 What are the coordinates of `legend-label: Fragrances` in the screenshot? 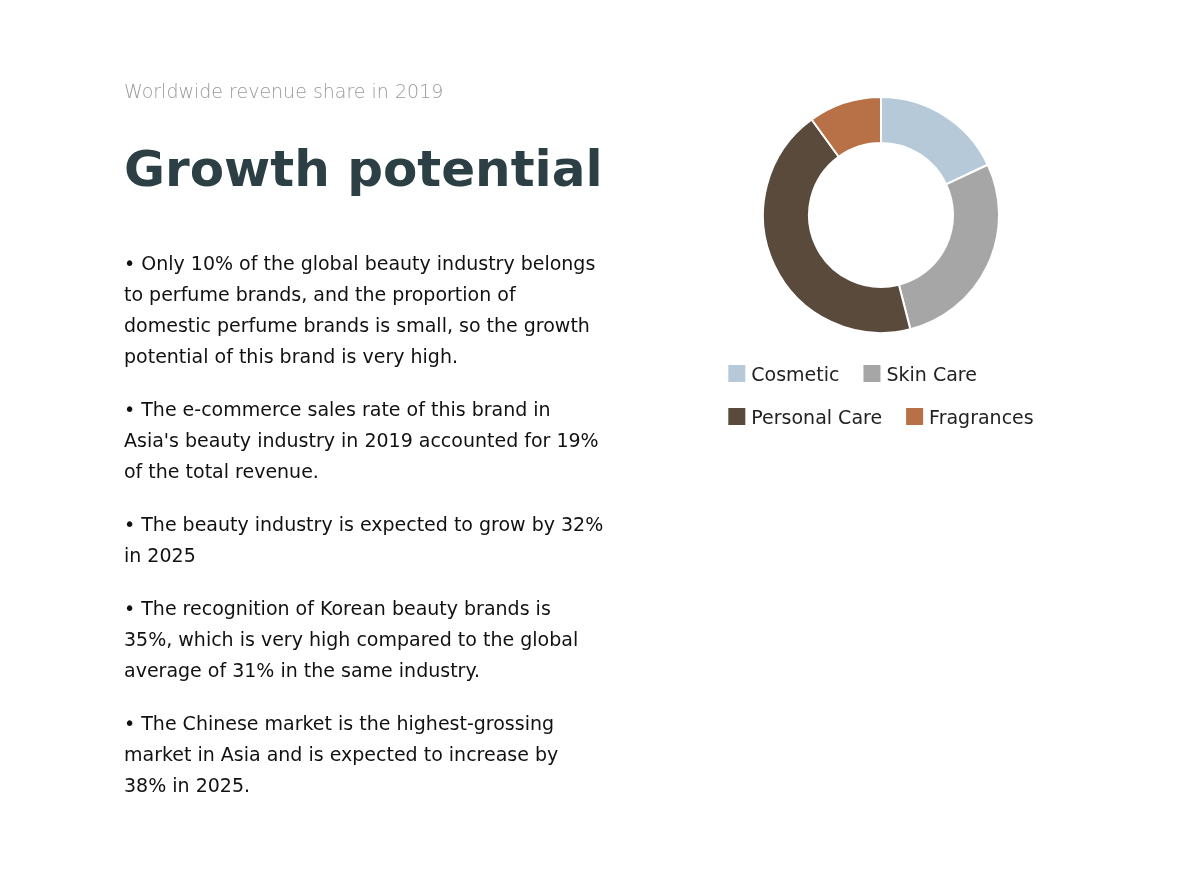 It's located at (981, 416).